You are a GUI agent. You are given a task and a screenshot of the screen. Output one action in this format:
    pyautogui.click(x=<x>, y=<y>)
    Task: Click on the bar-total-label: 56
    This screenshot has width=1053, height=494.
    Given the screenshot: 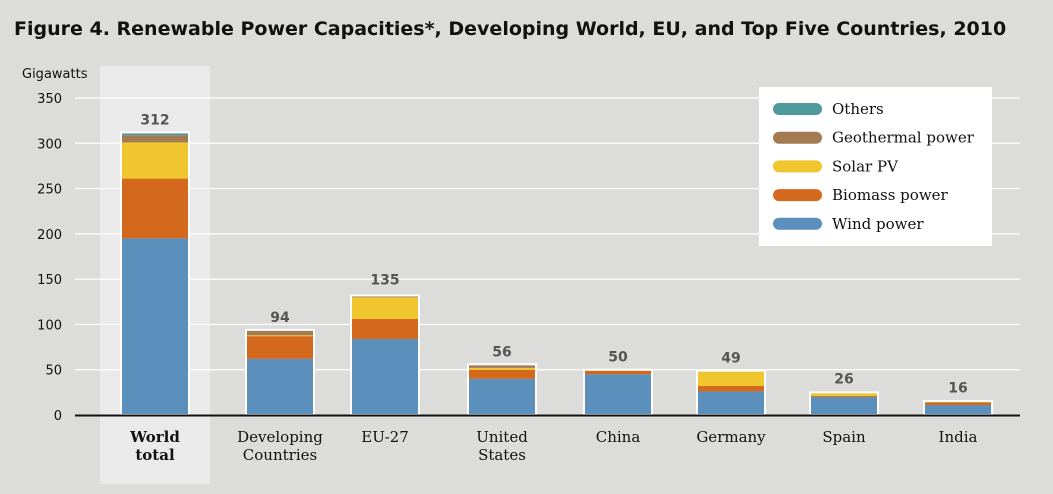 What is the action you would take?
    pyautogui.click(x=501, y=352)
    